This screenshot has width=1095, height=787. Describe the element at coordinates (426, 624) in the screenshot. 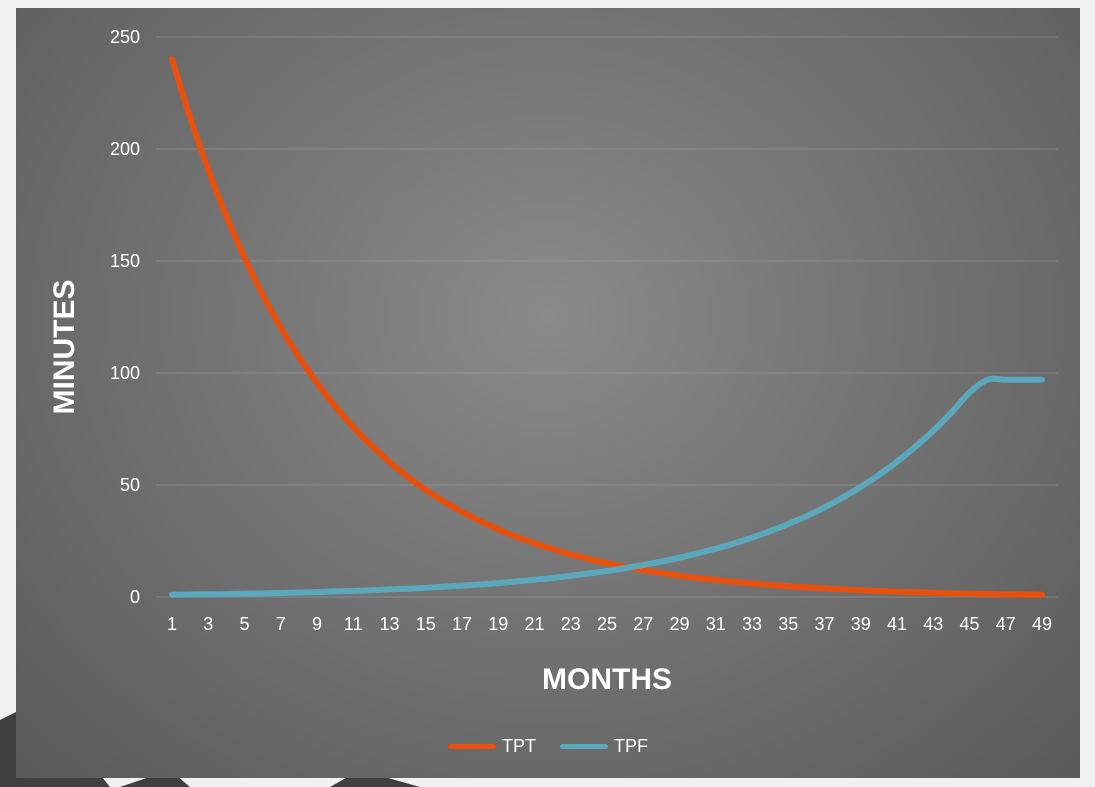

I see `x-tick-label: 15` at that location.